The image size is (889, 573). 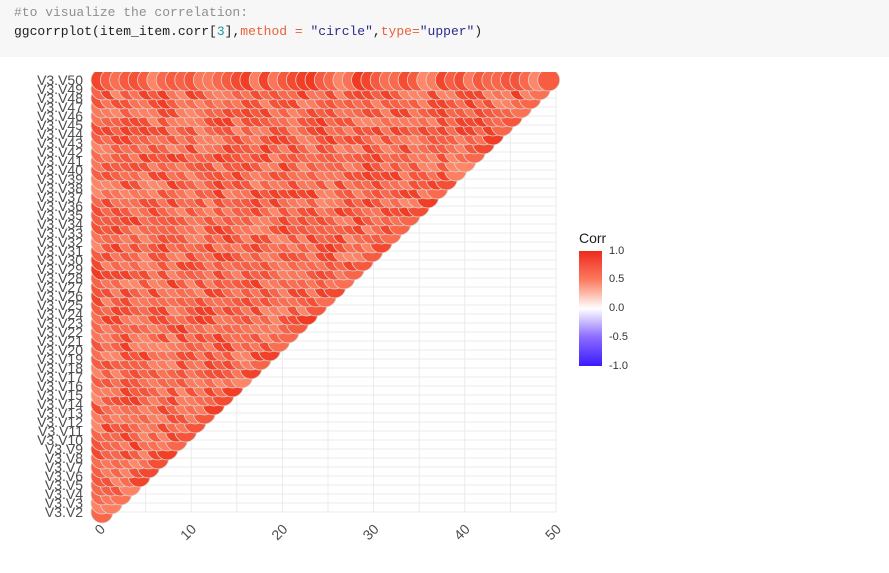 What do you see at coordinates (60, 386) in the screenshot?
I see `y-label: V3.V16` at bounding box center [60, 386].